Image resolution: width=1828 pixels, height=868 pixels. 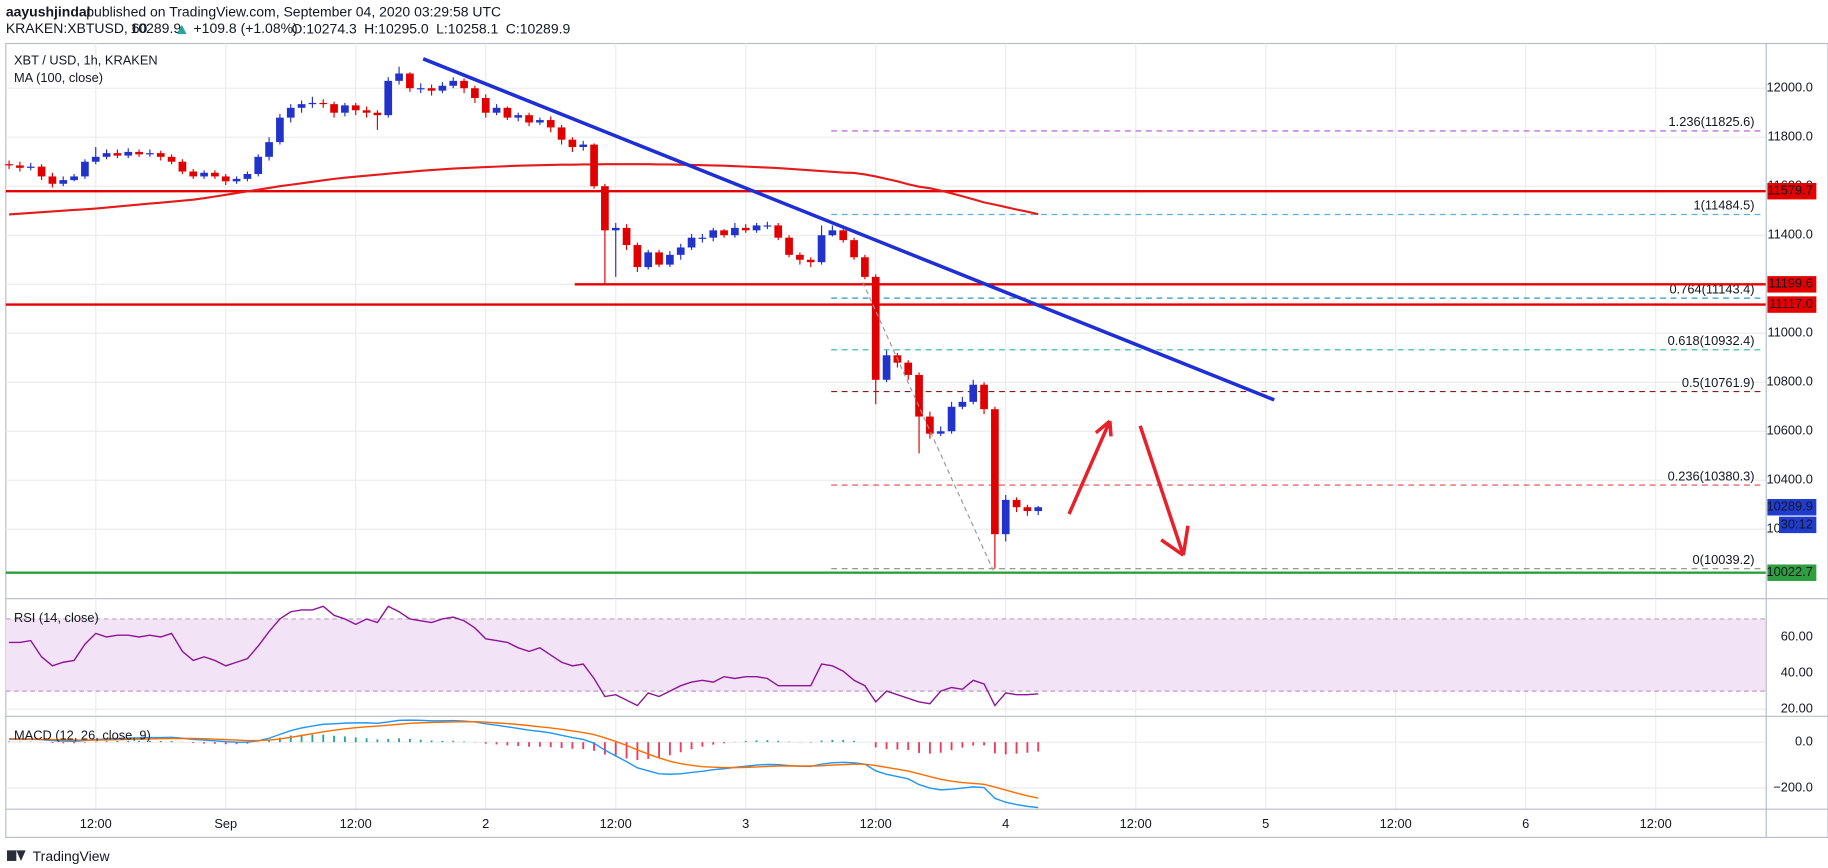 What do you see at coordinates (156, 28) in the screenshot?
I see `last-price: 10289.9` at bounding box center [156, 28].